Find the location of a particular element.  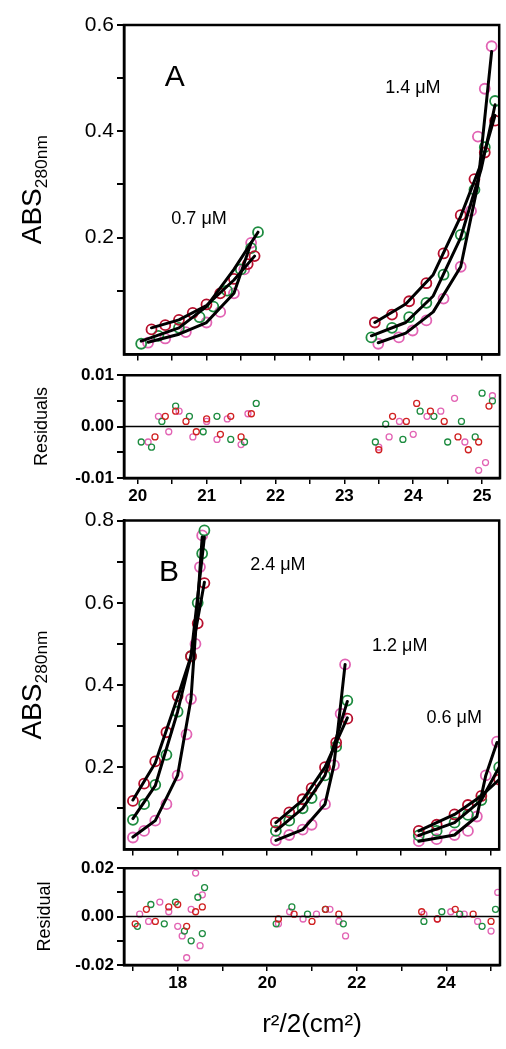

x-axis-title: r²/2(cm²) is located at coordinates (312, 1023).